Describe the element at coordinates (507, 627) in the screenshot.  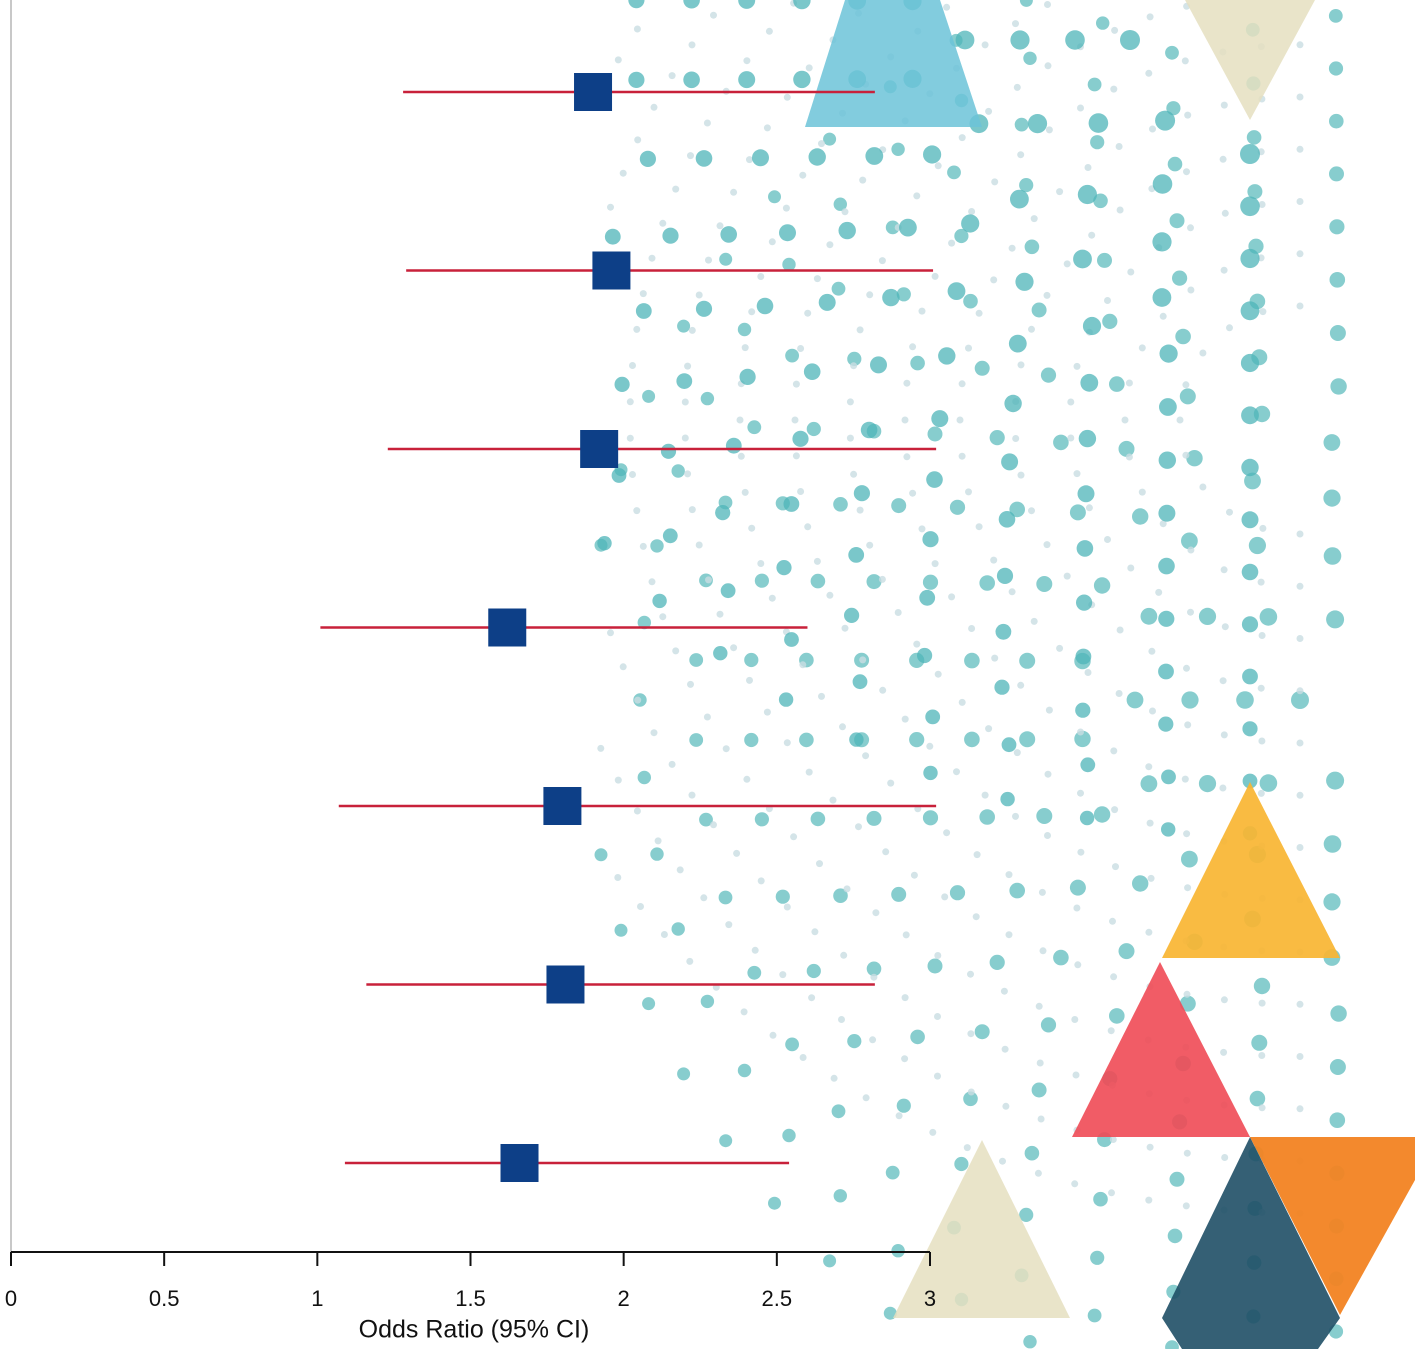
I see `estimate-marker` at that location.